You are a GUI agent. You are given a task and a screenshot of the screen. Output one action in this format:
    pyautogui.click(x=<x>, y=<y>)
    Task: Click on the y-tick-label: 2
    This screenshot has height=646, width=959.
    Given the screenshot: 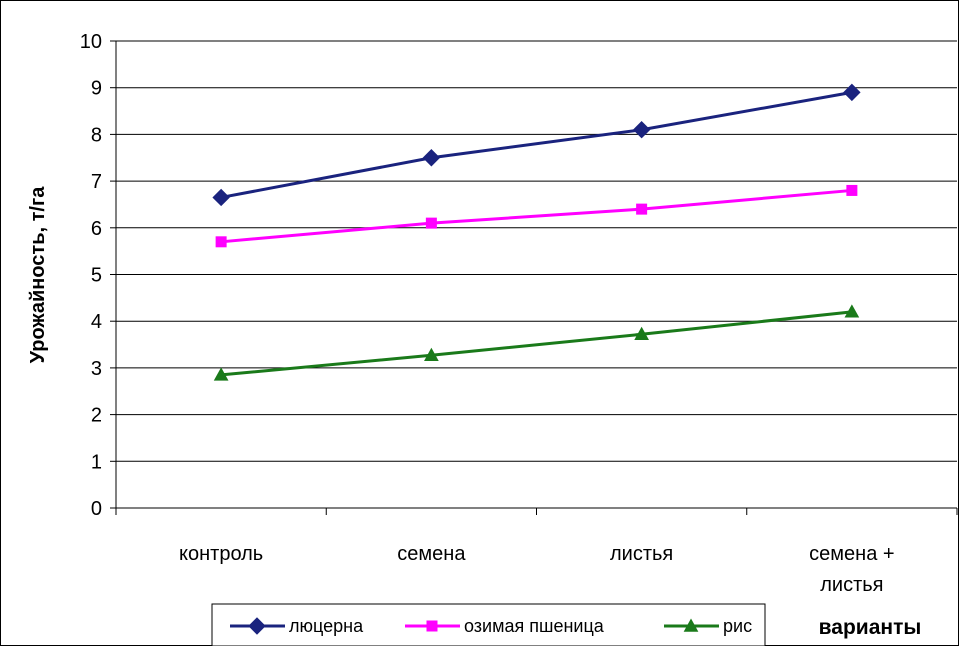 What is the action you would take?
    pyautogui.click(x=96, y=416)
    